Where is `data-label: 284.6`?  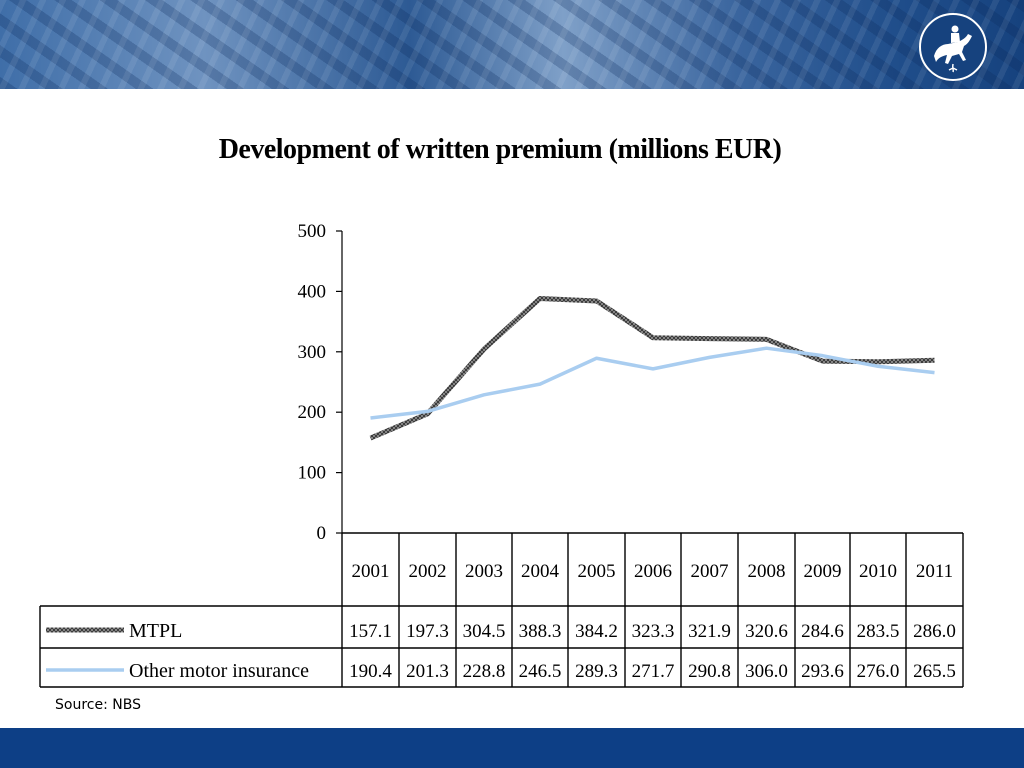
data-label: 284.6 is located at coordinates (822, 631).